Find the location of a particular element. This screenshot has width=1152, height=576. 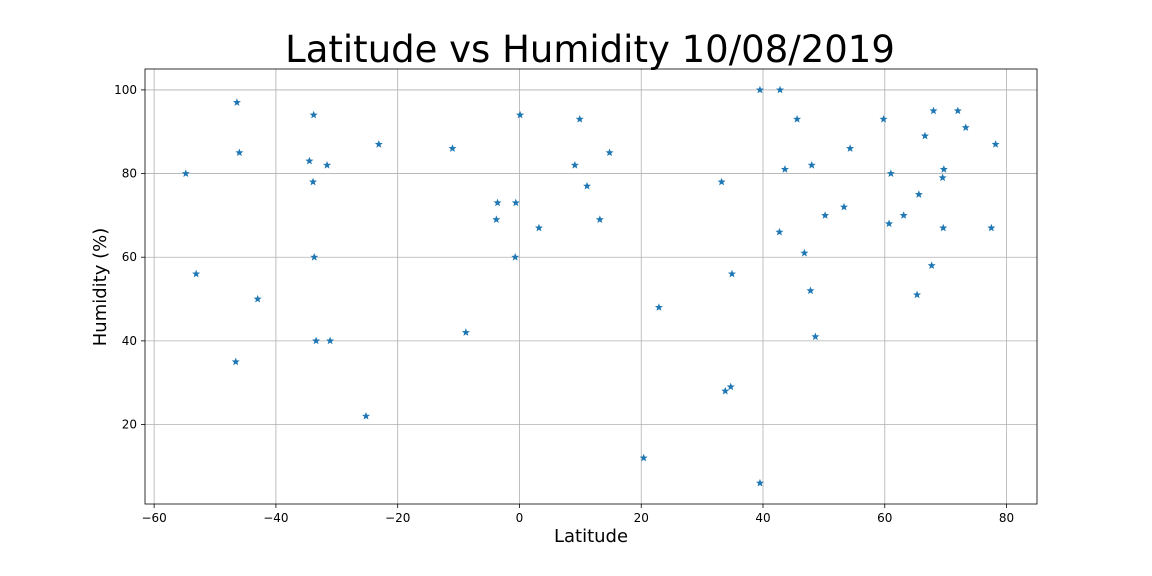

y-tick-label: 100 is located at coordinates (125, 90).